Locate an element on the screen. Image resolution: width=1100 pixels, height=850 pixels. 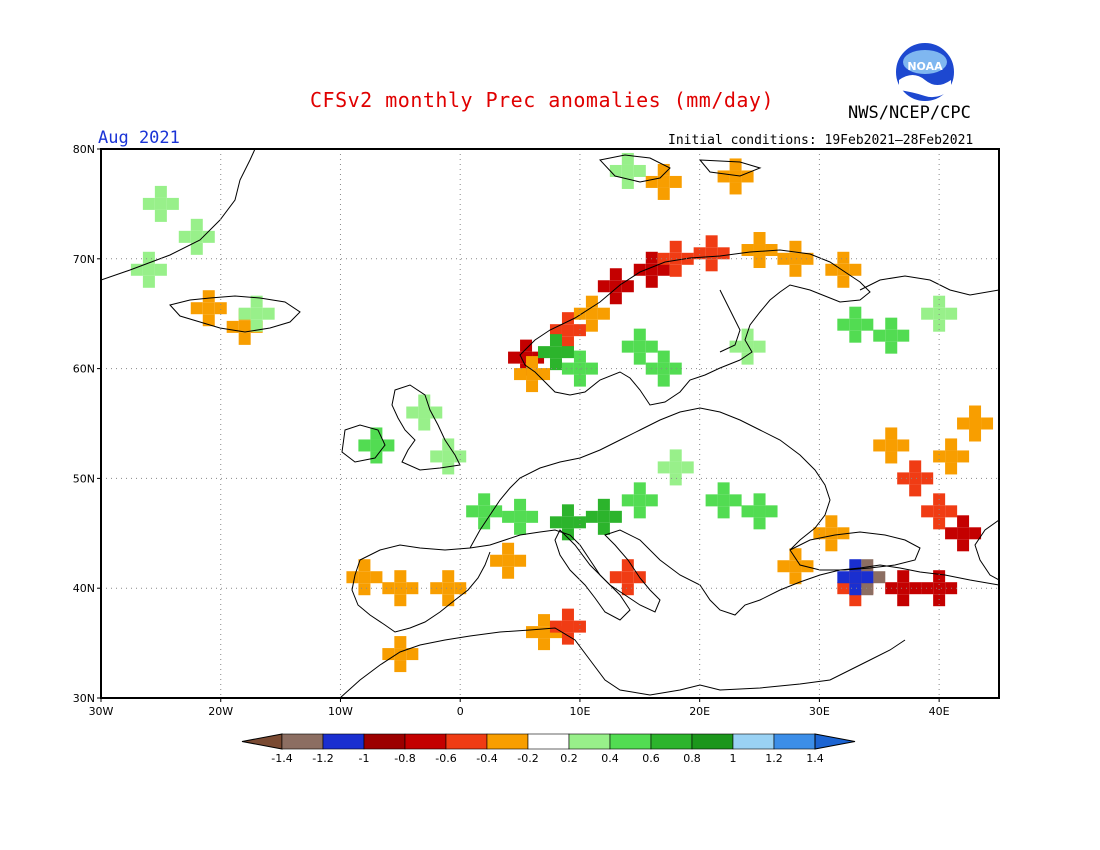
lat-tick-label: 70N is located at coordinates (84, 259).